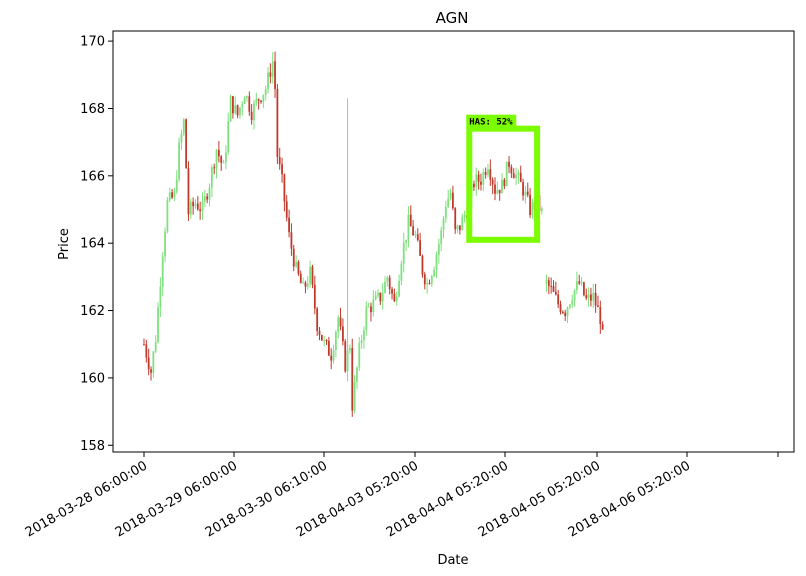 This screenshot has height=576, width=806. I want to click on chart-title: AGN, so click(452, 18).